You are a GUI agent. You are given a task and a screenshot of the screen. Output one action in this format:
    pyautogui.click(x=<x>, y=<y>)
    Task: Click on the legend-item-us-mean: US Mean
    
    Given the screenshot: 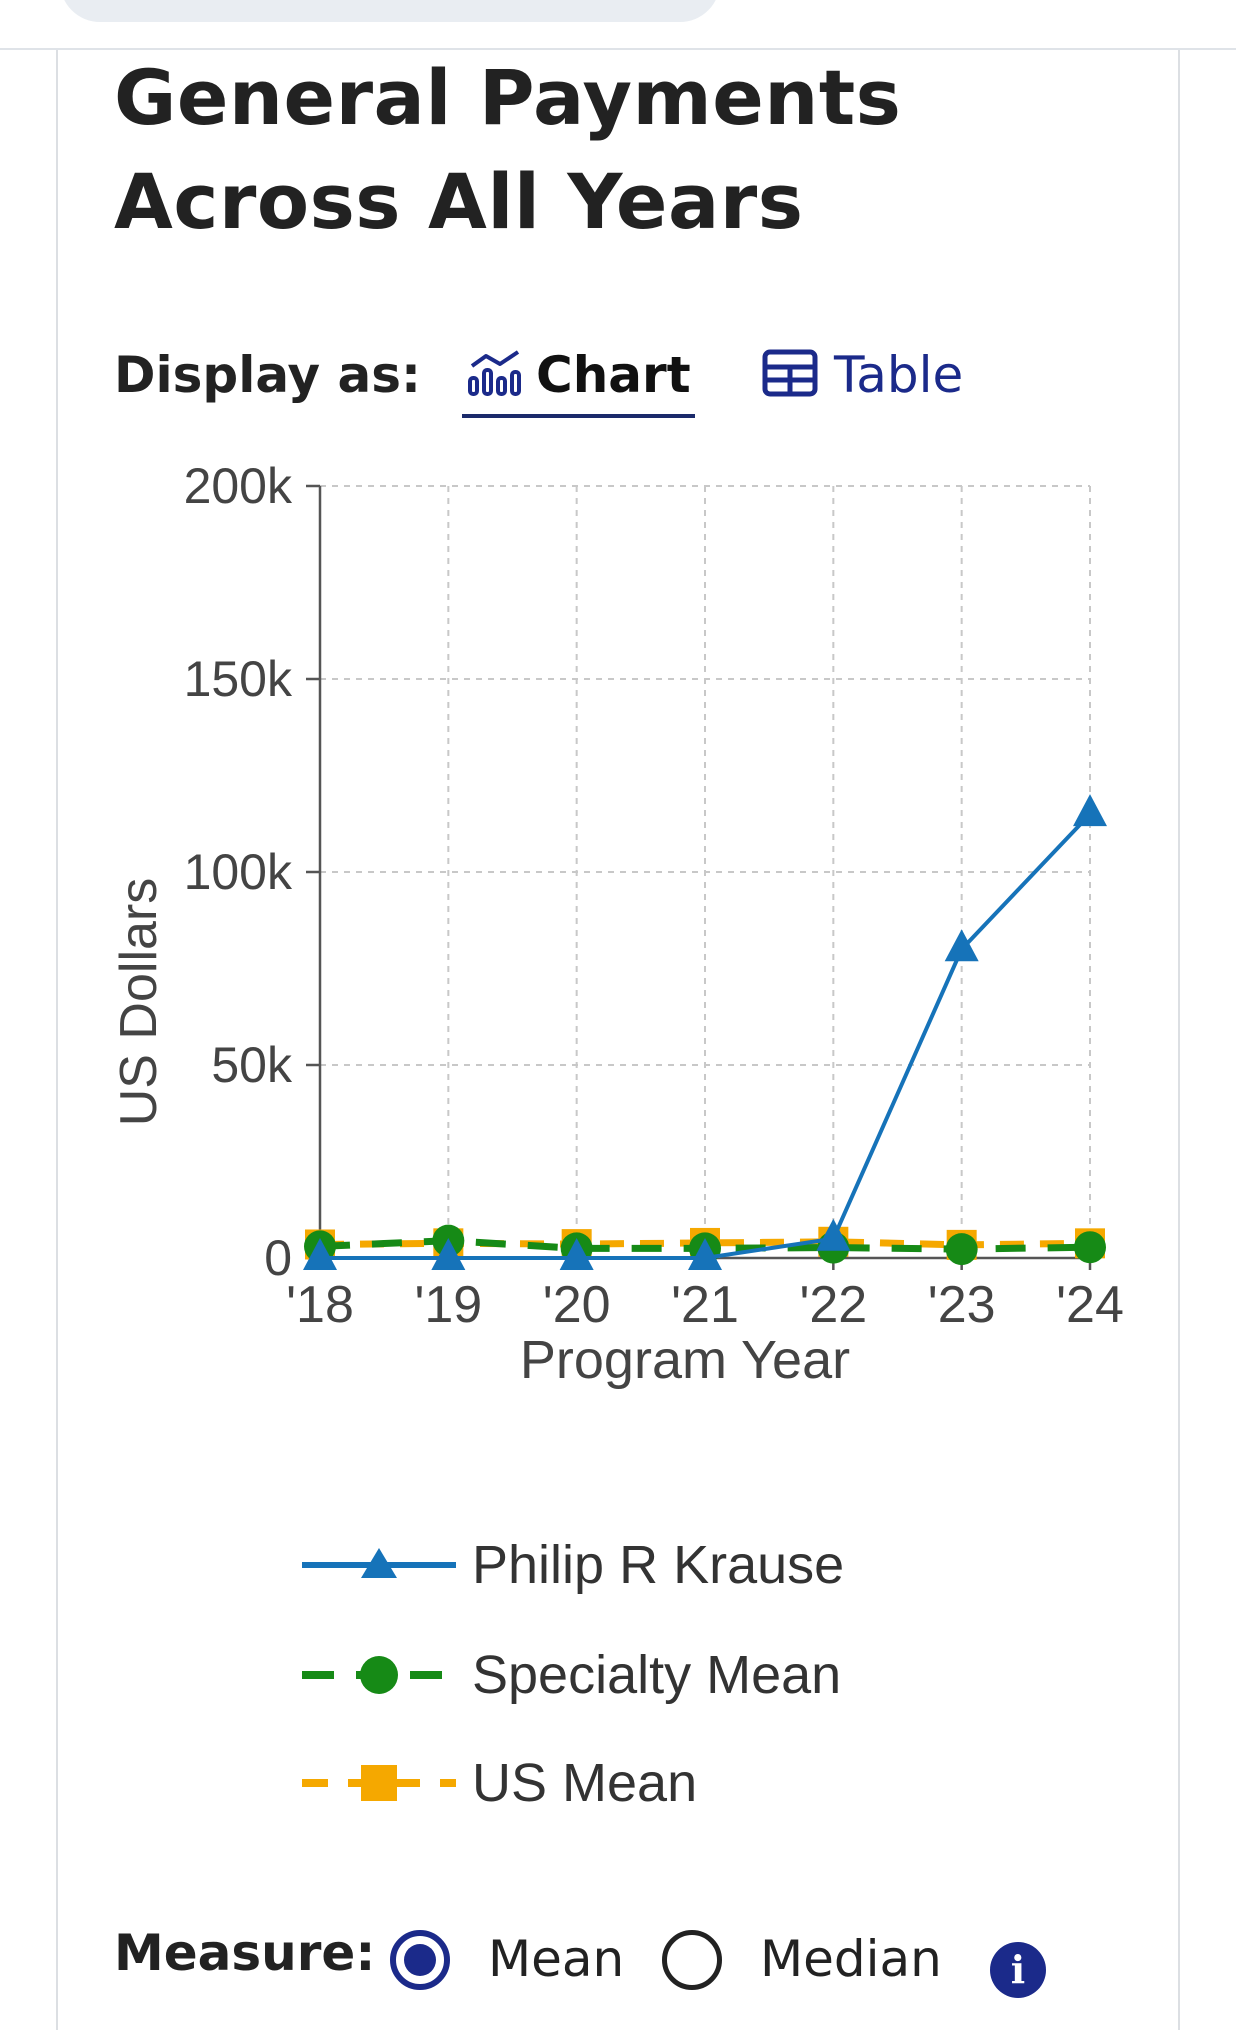 What is the action you would take?
    pyautogui.click(x=650, y=1783)
    